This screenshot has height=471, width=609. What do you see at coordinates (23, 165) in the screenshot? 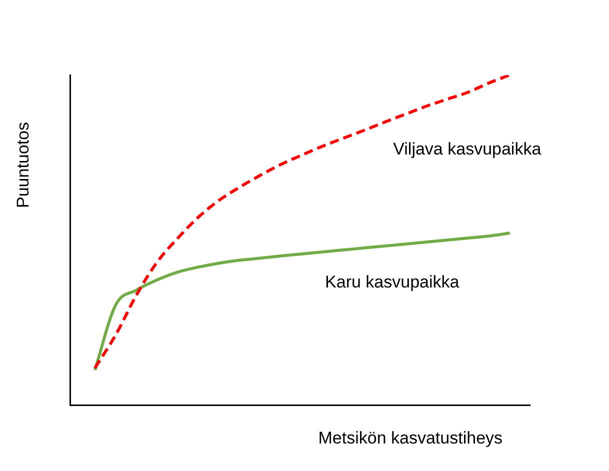
I see `y-axis-title: Puuntuotos` at bounding box center [23, 165].